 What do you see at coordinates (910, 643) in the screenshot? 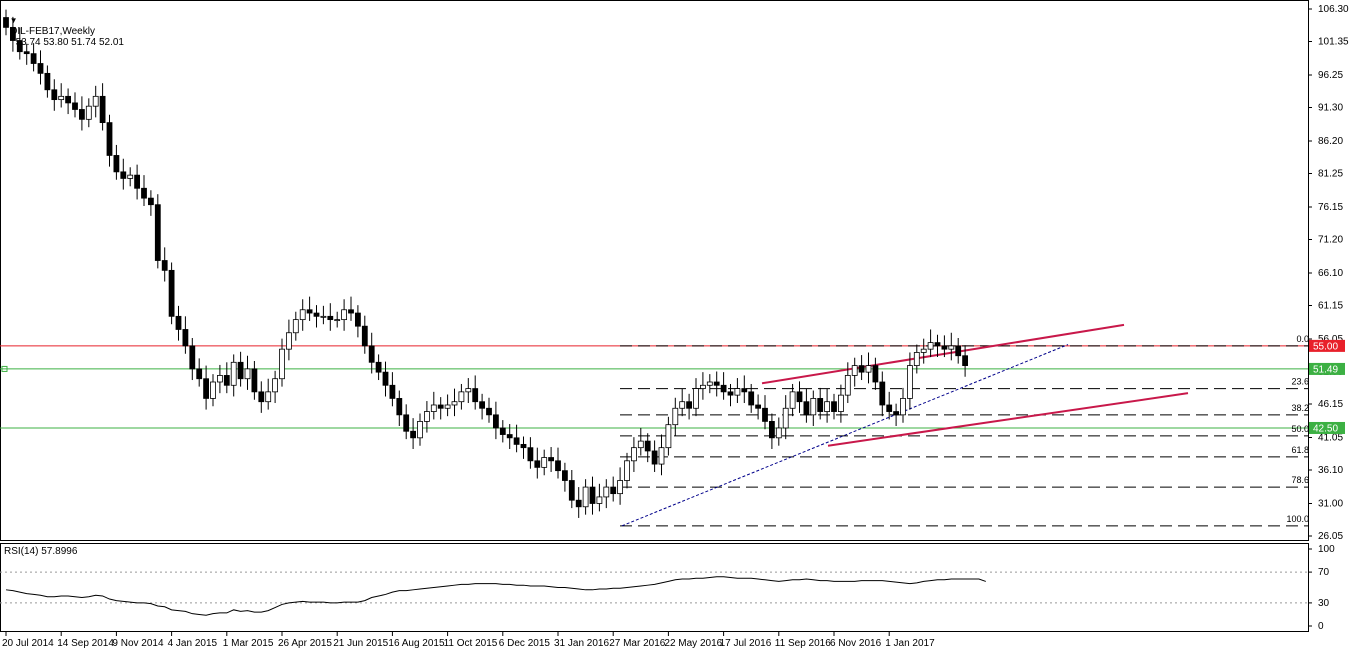
I see `time-tick-label: 1 Jan 2017` at bounding box center [910, 643].